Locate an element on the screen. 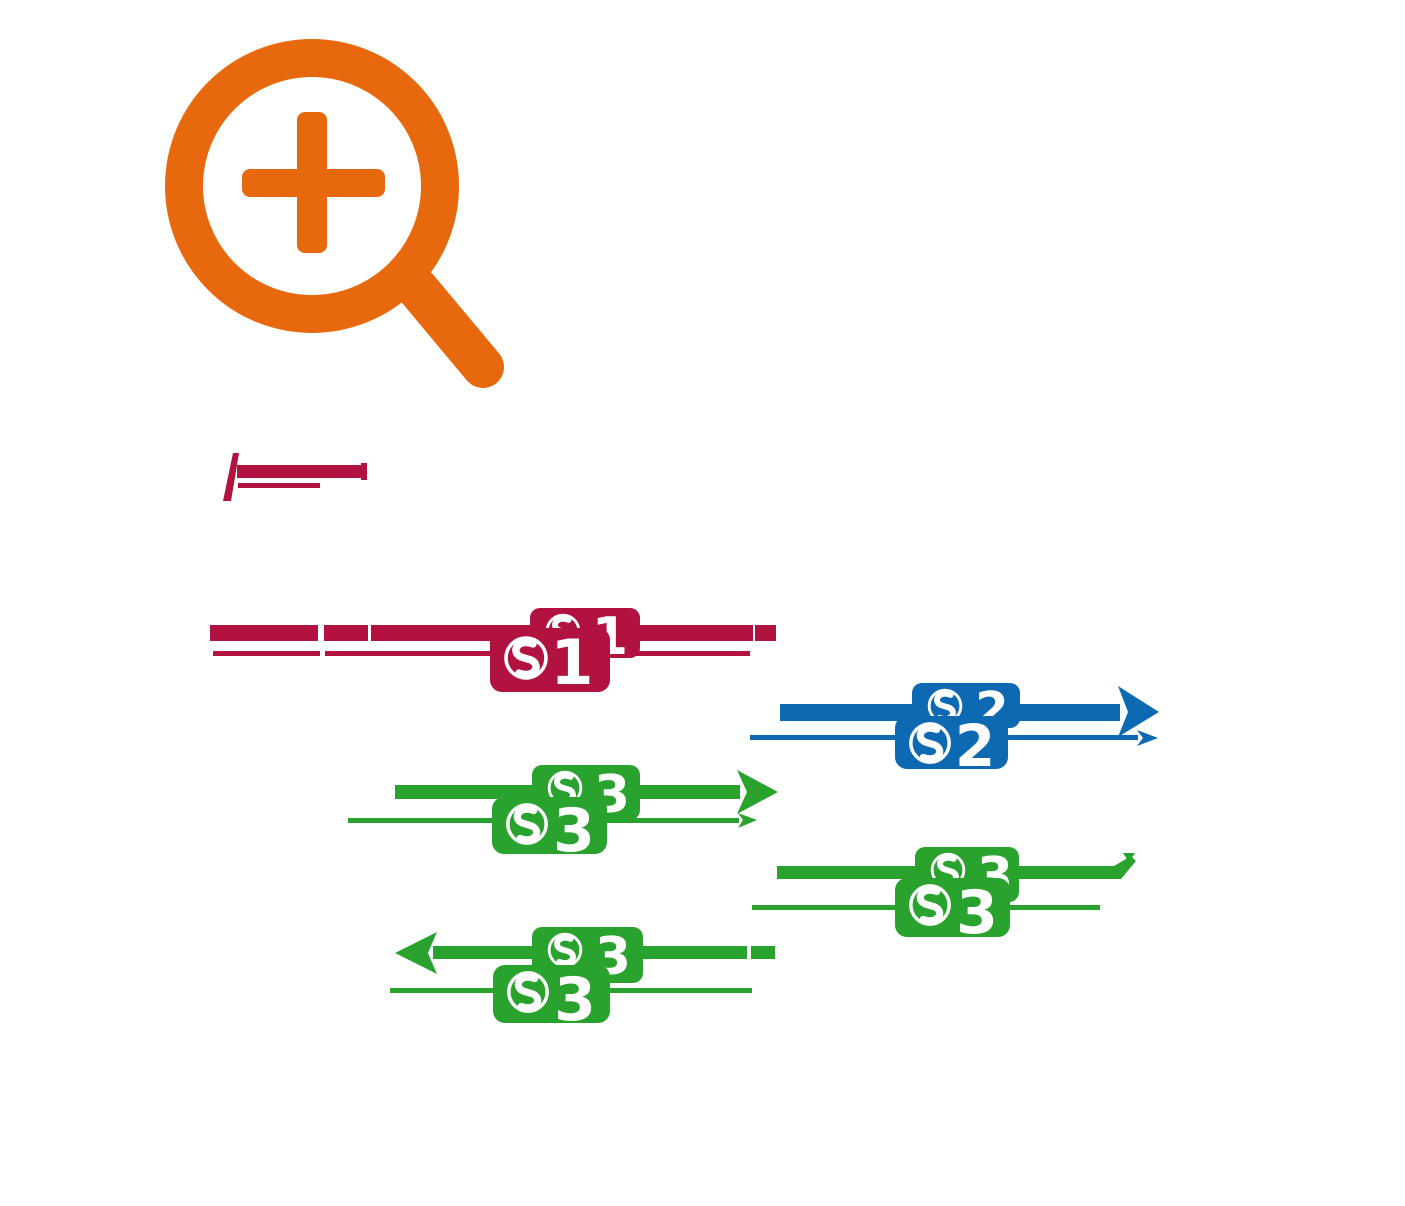 The height and width of the screenshot is (1206, 1405). route-s3-a: 3 3 is located at coordinates (563, 815).